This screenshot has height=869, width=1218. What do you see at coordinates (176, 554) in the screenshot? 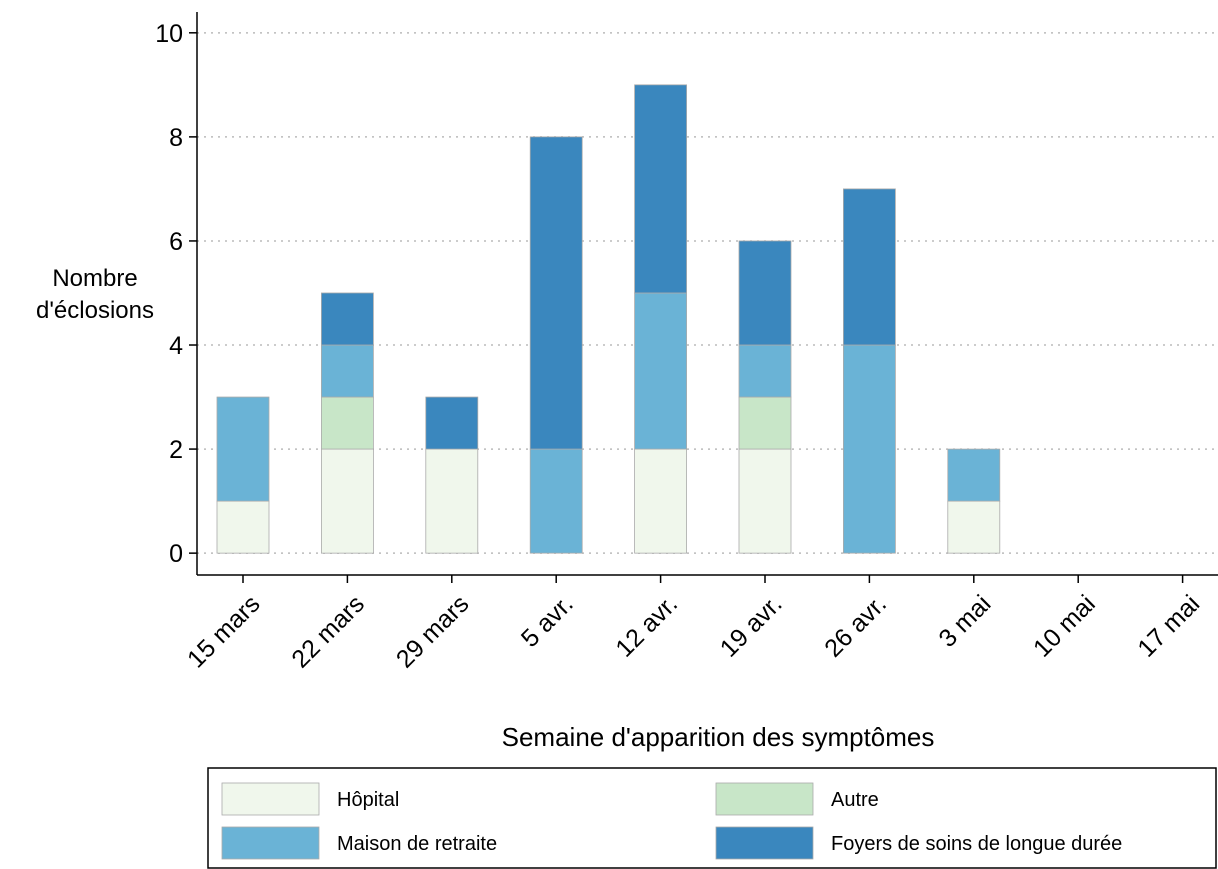
I see `y-tick-label: 0` at bounding box center [176, 554].